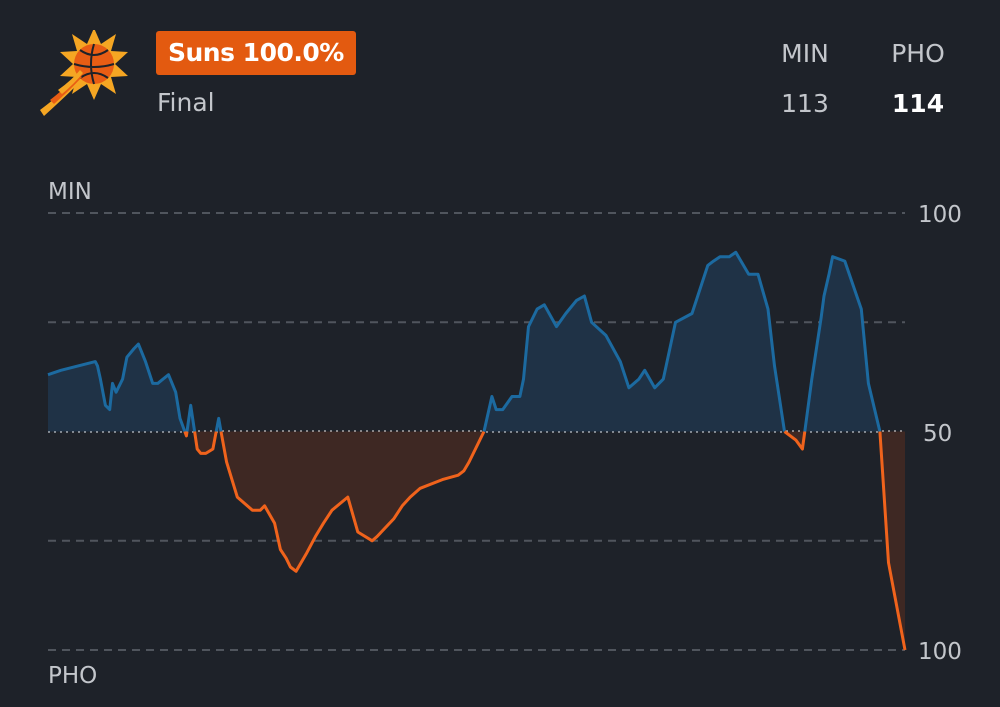 Image resolution: width=1000 pixels, height=707 pixels. Describe the element at coordinates (937, 434) in the screenshot. I see `y-tick-label-mid: 50` at that location.